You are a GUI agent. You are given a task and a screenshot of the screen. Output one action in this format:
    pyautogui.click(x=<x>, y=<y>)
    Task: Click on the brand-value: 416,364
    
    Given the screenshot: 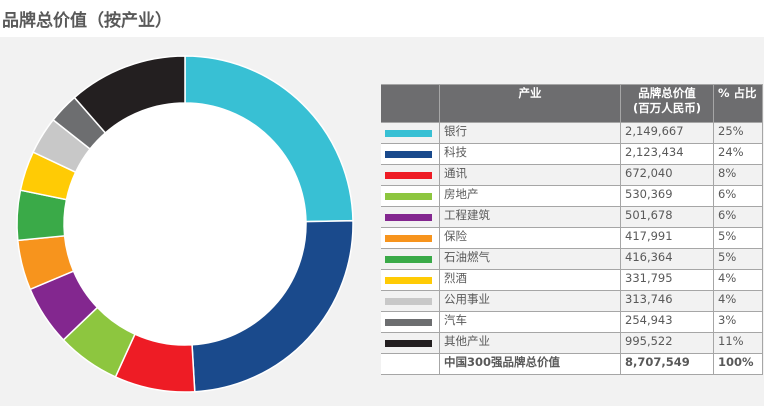 What is the action you would take?
    pyautogui.click(x=667, y=259)
    